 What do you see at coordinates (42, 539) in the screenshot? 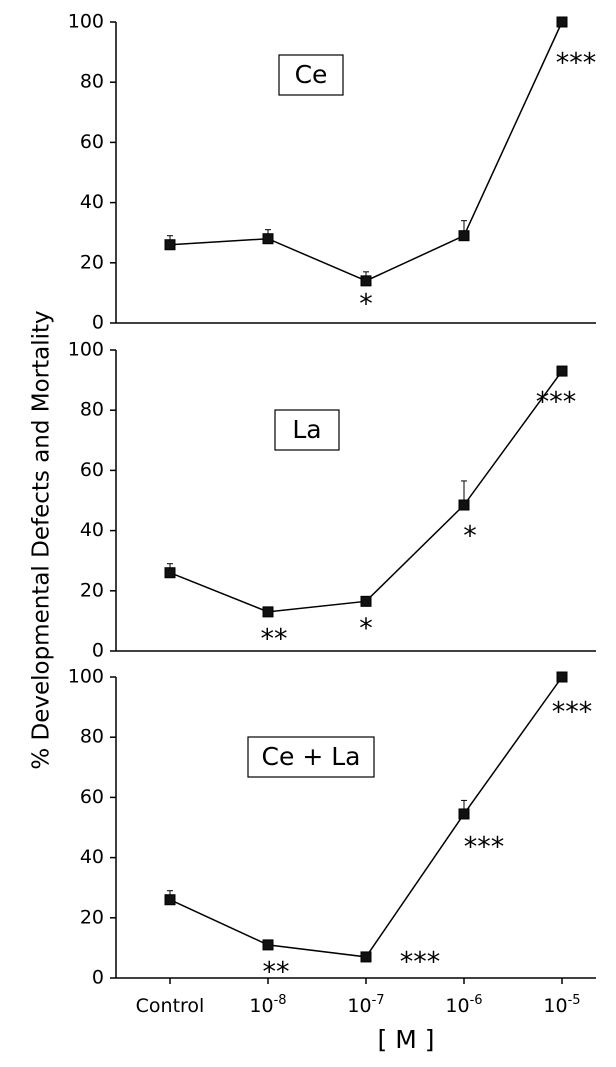
I see `y-axis-label: % Developmental Defects and Mortality` at bounding box center [42, 539].